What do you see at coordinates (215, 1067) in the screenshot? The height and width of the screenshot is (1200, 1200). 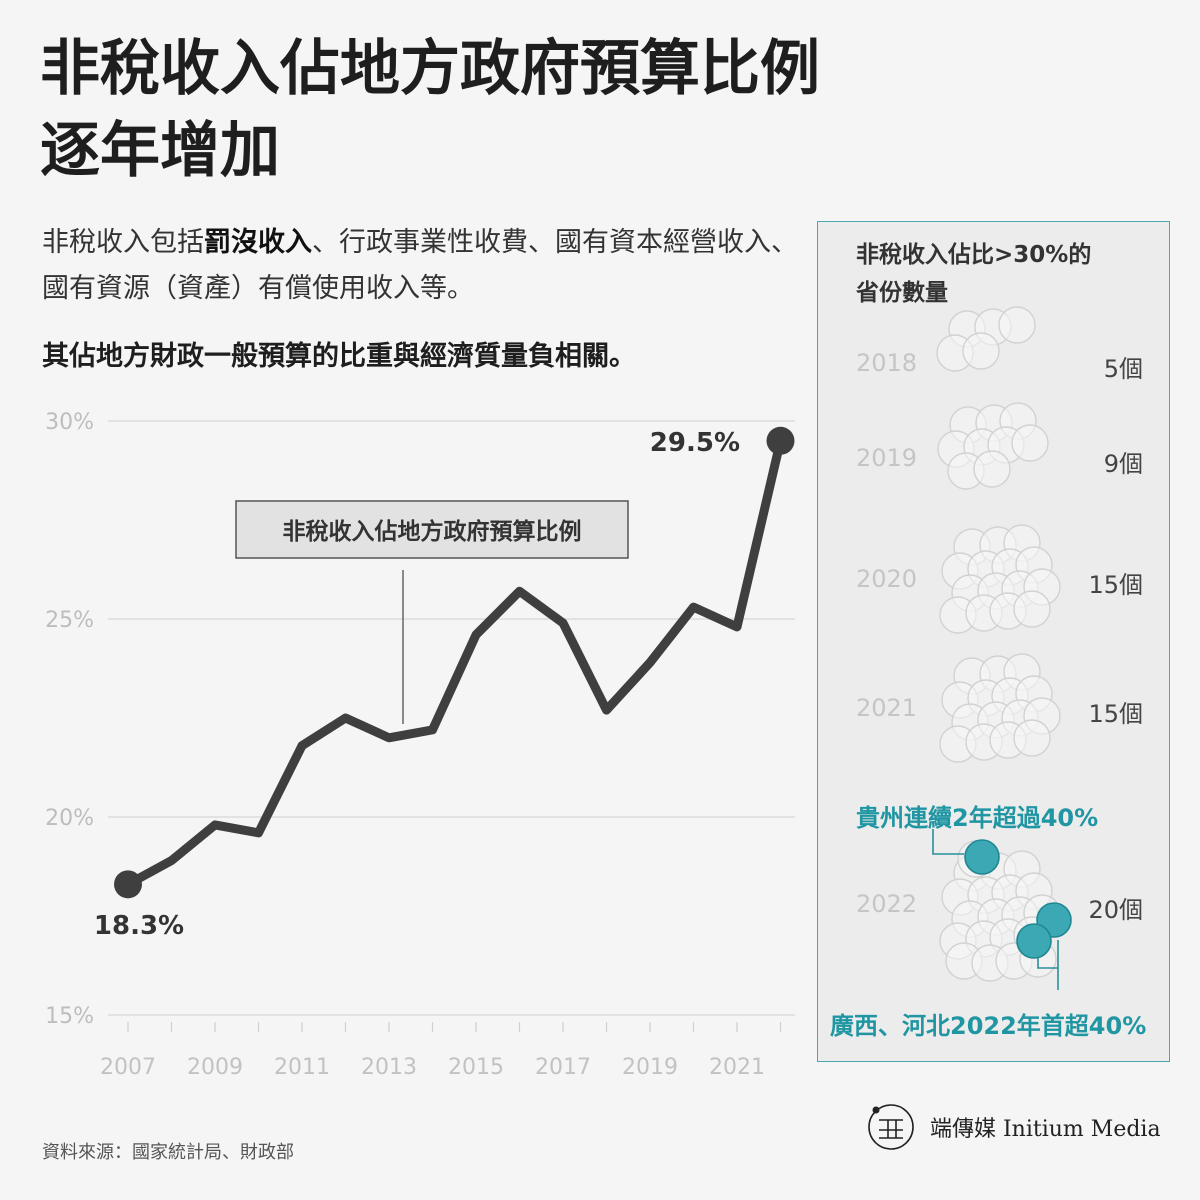 I see `x-tick-label: 2009` at bounding box center [215, 1067].